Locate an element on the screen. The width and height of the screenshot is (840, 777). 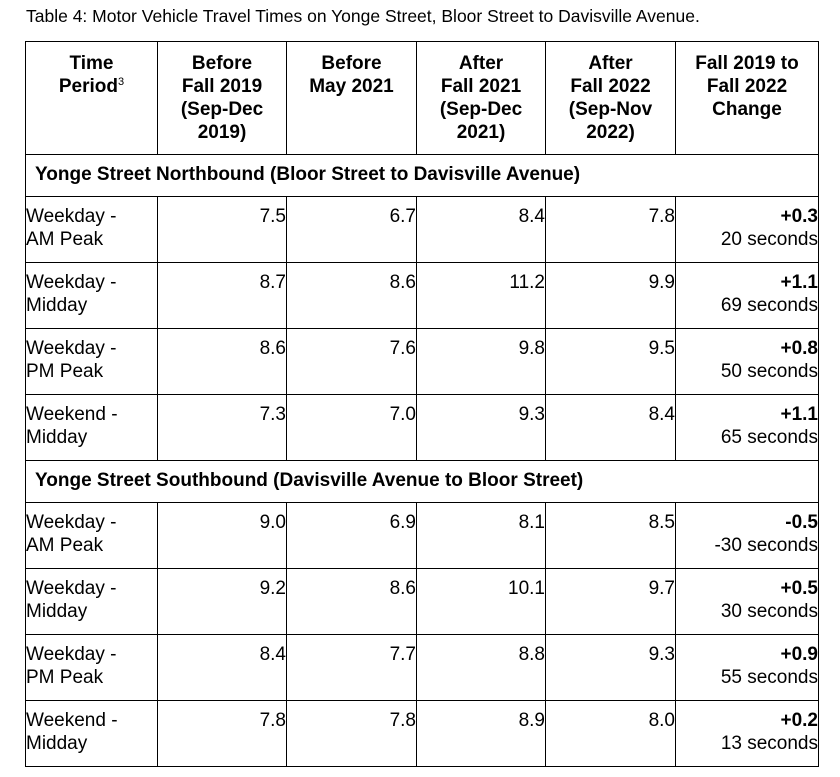
change-value: +1.1 is located at coordinates (799, 282).